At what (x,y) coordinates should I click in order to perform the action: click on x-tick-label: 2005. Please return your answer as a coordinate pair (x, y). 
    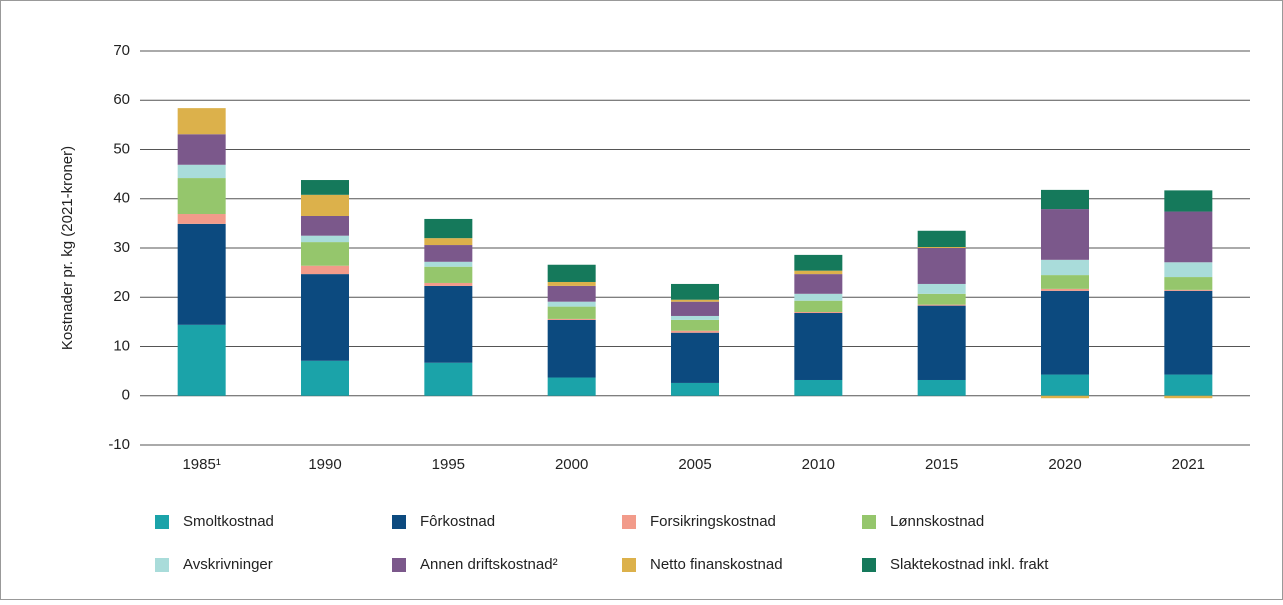
    Looking at the image, I should click on (694, 464).